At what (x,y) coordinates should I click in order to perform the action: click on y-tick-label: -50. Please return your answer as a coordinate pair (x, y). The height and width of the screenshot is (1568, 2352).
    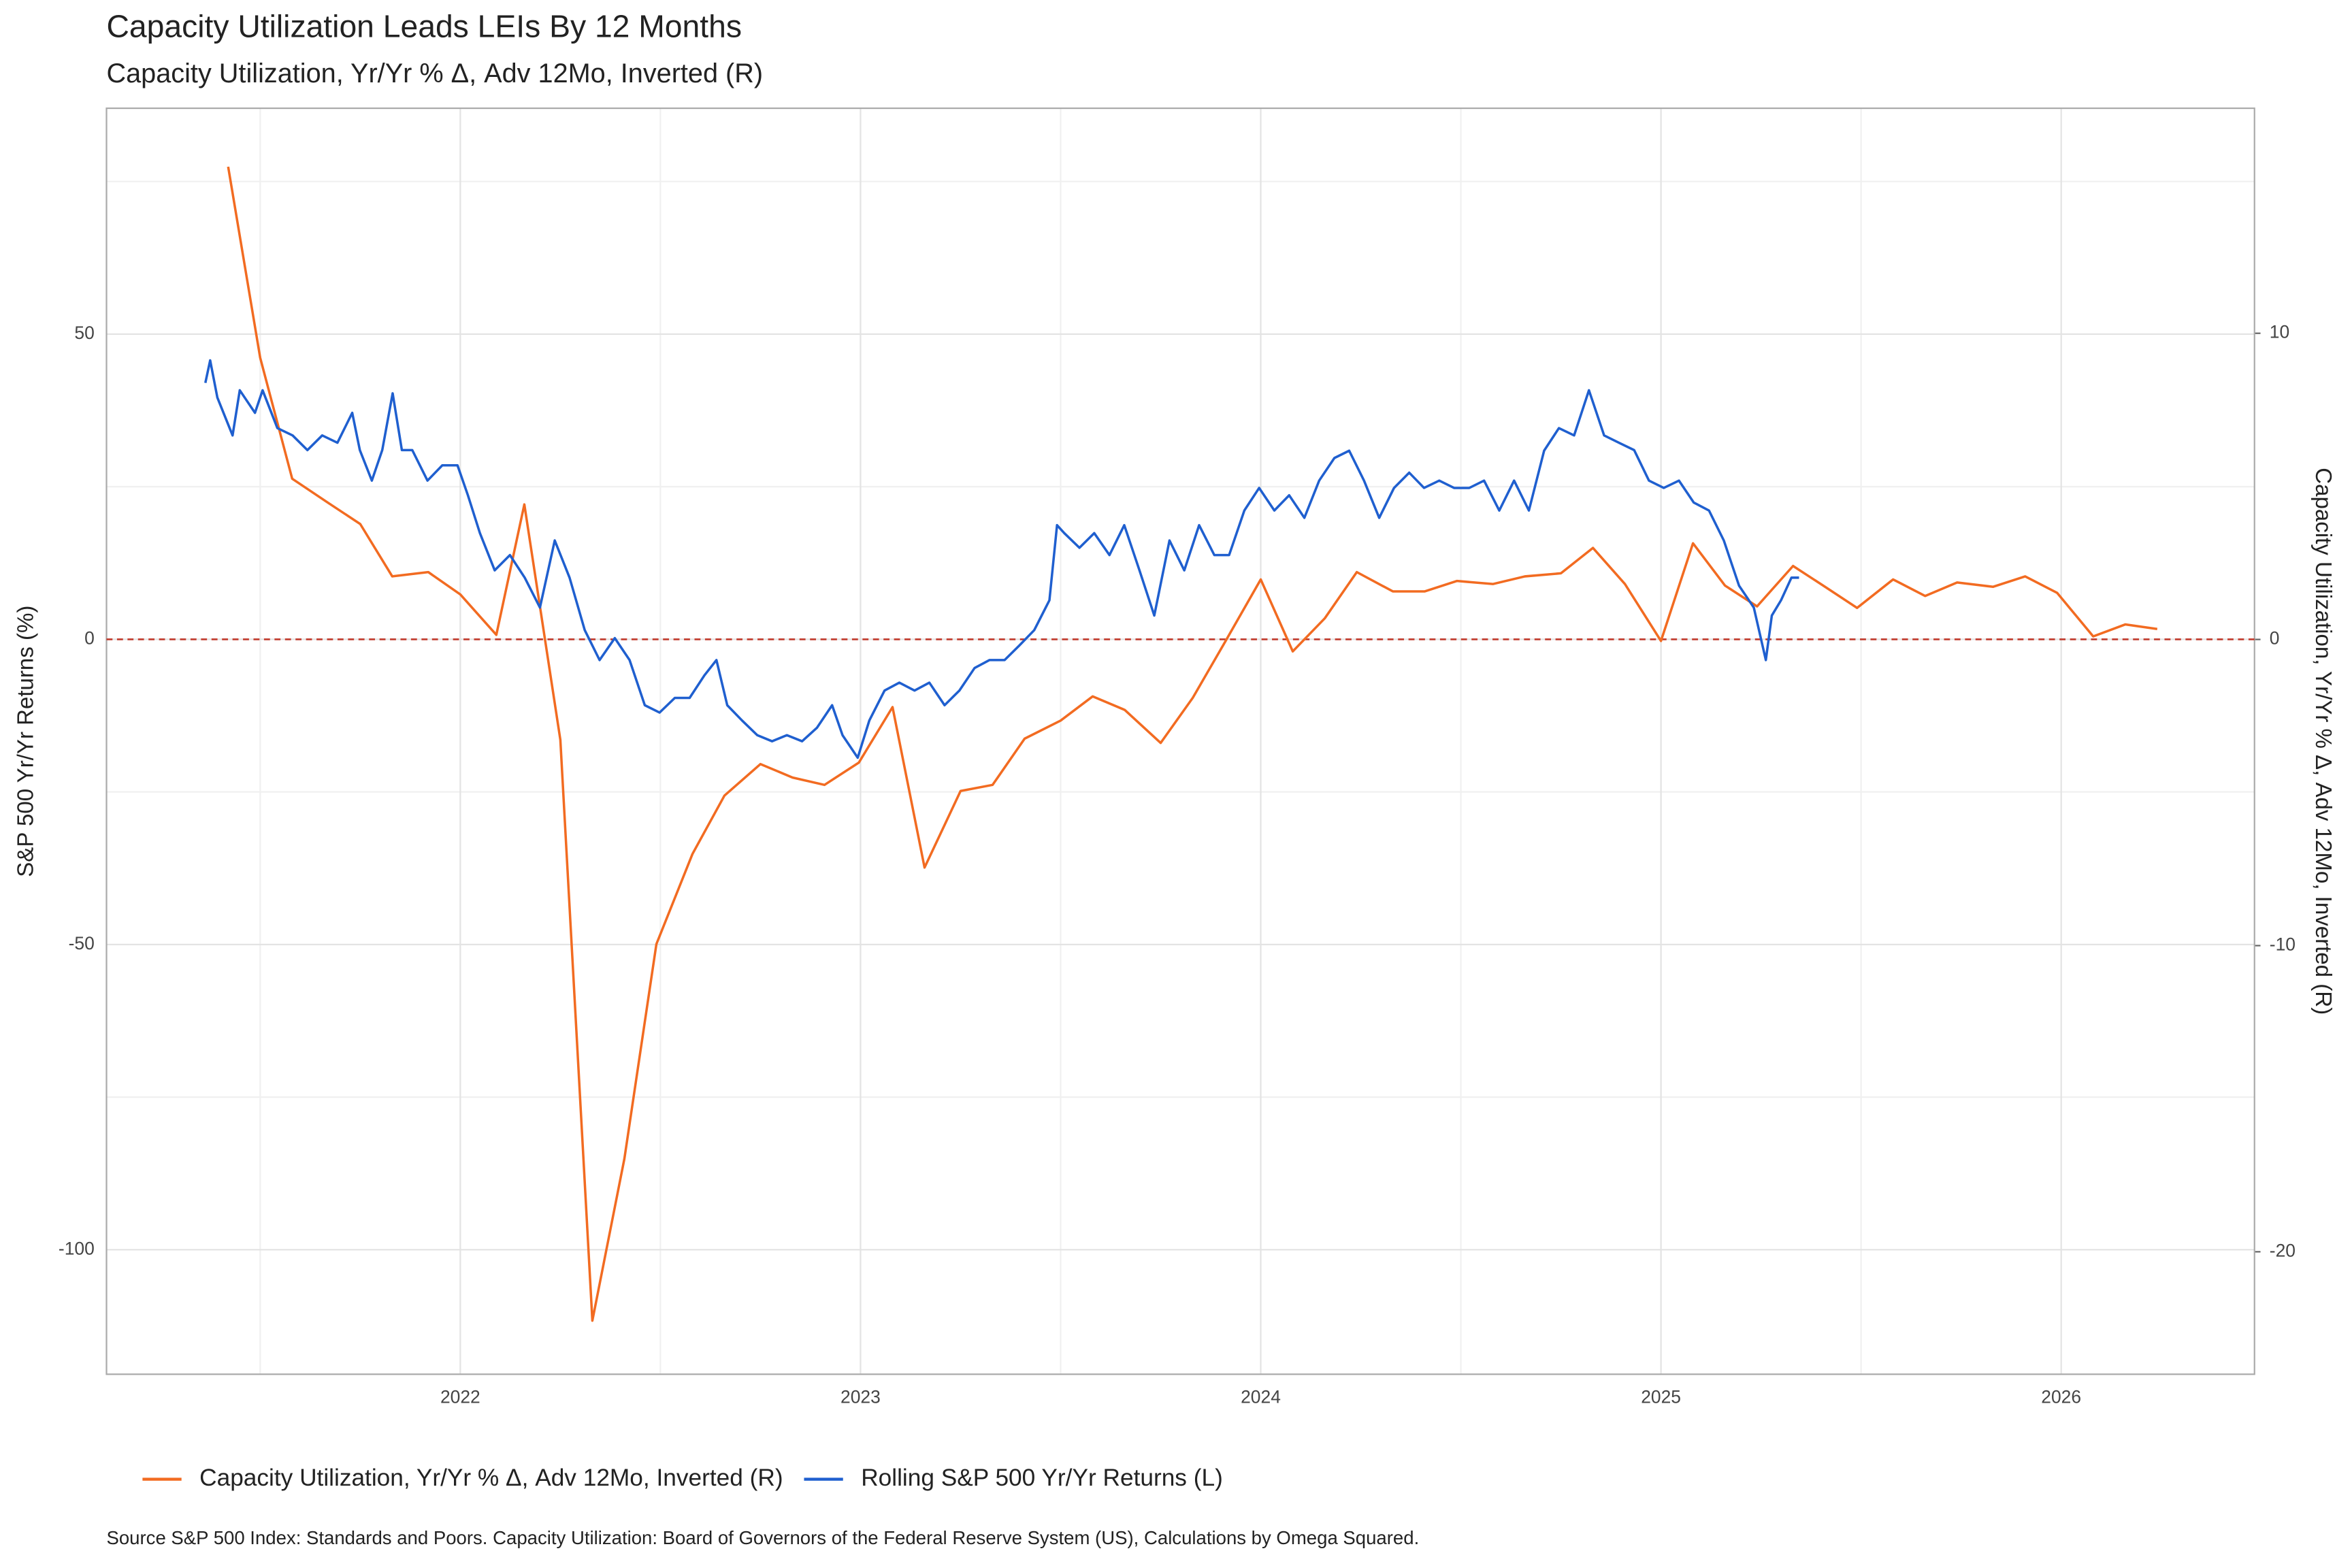
    Looking at the image, I should click on (82, 943).